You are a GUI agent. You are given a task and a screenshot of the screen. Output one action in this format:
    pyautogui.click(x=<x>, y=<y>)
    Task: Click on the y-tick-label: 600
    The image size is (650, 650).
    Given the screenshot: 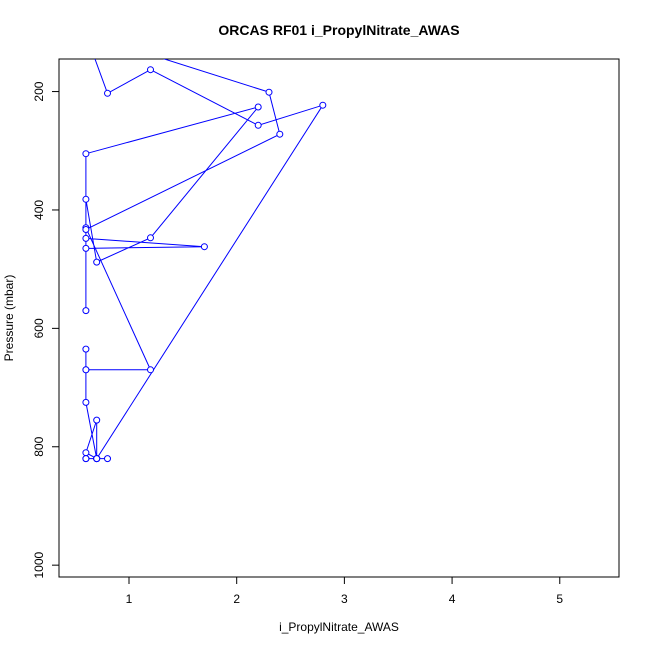 What is the action you would take?
    pyautogui.click(x=39, y=328)
    